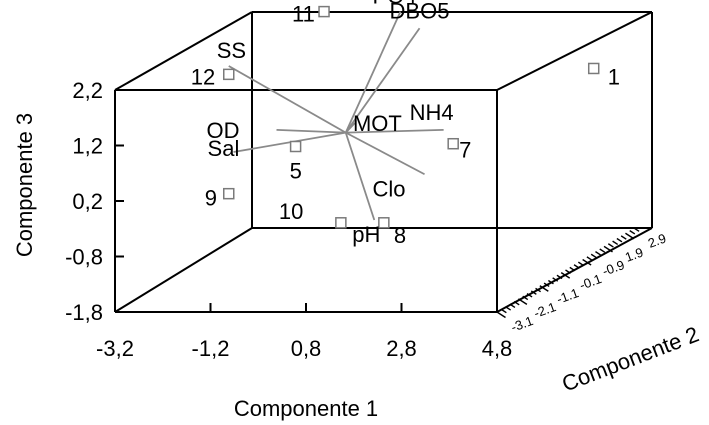  What do you see at coordinates (522, 324) in the screenshot?
I see `z-tick-label: -3.1` at bounding box center [522, 324].